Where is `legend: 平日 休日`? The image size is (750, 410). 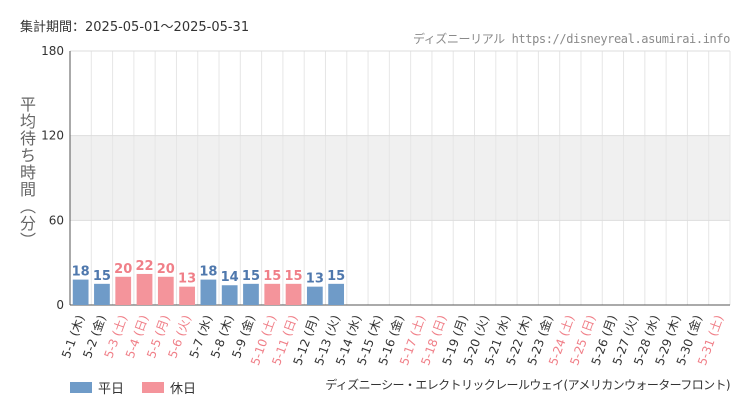 legend: 平日 休日 is located at coordinates (142, 387).